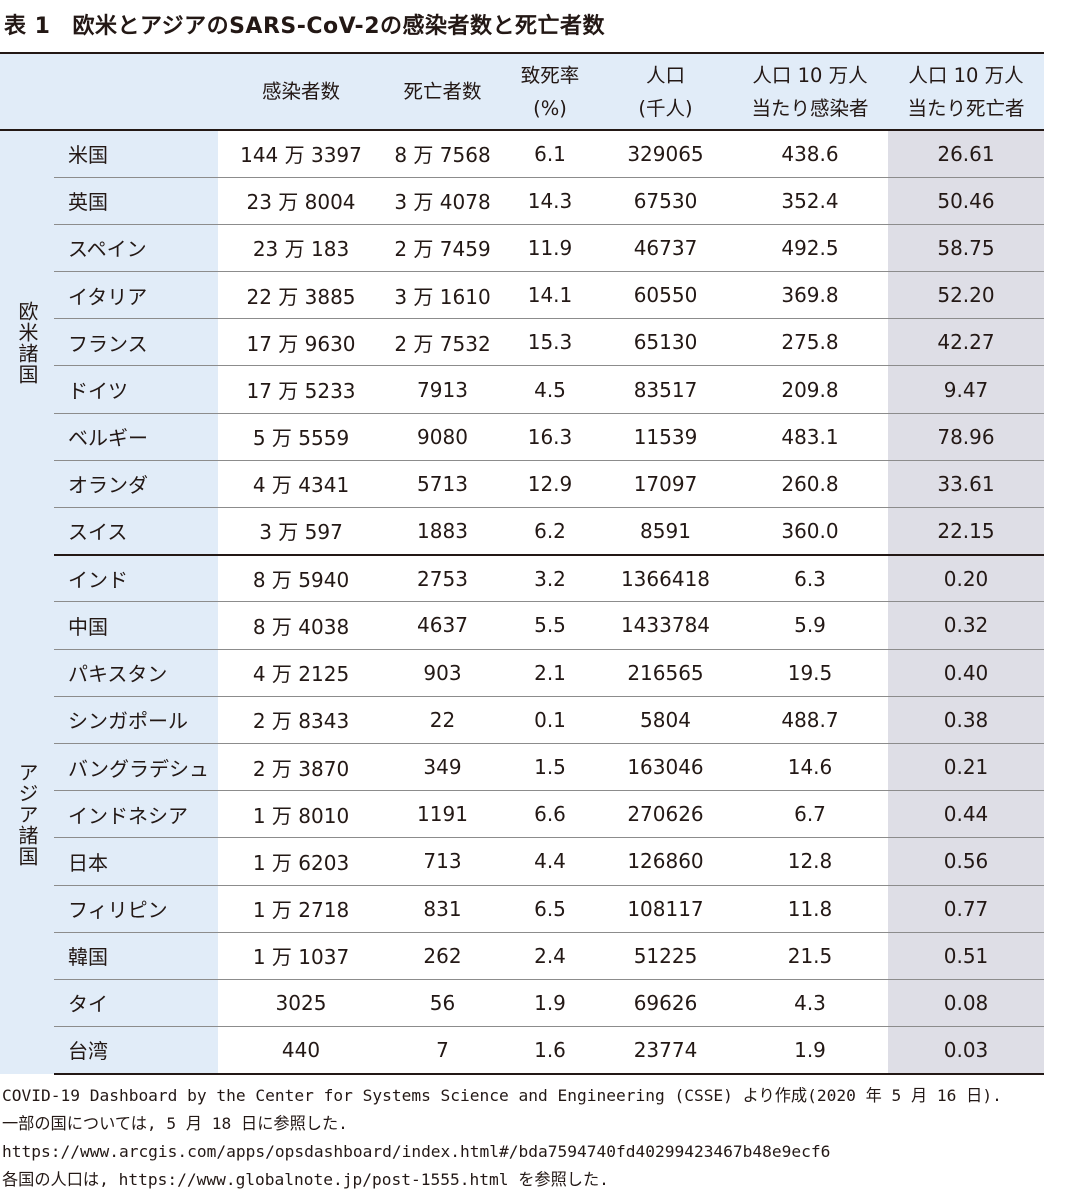  What do you see at coordinates (442, 1050) in the screenshot?
I see `table-cell: 7` at bounding box center [442, 1050].